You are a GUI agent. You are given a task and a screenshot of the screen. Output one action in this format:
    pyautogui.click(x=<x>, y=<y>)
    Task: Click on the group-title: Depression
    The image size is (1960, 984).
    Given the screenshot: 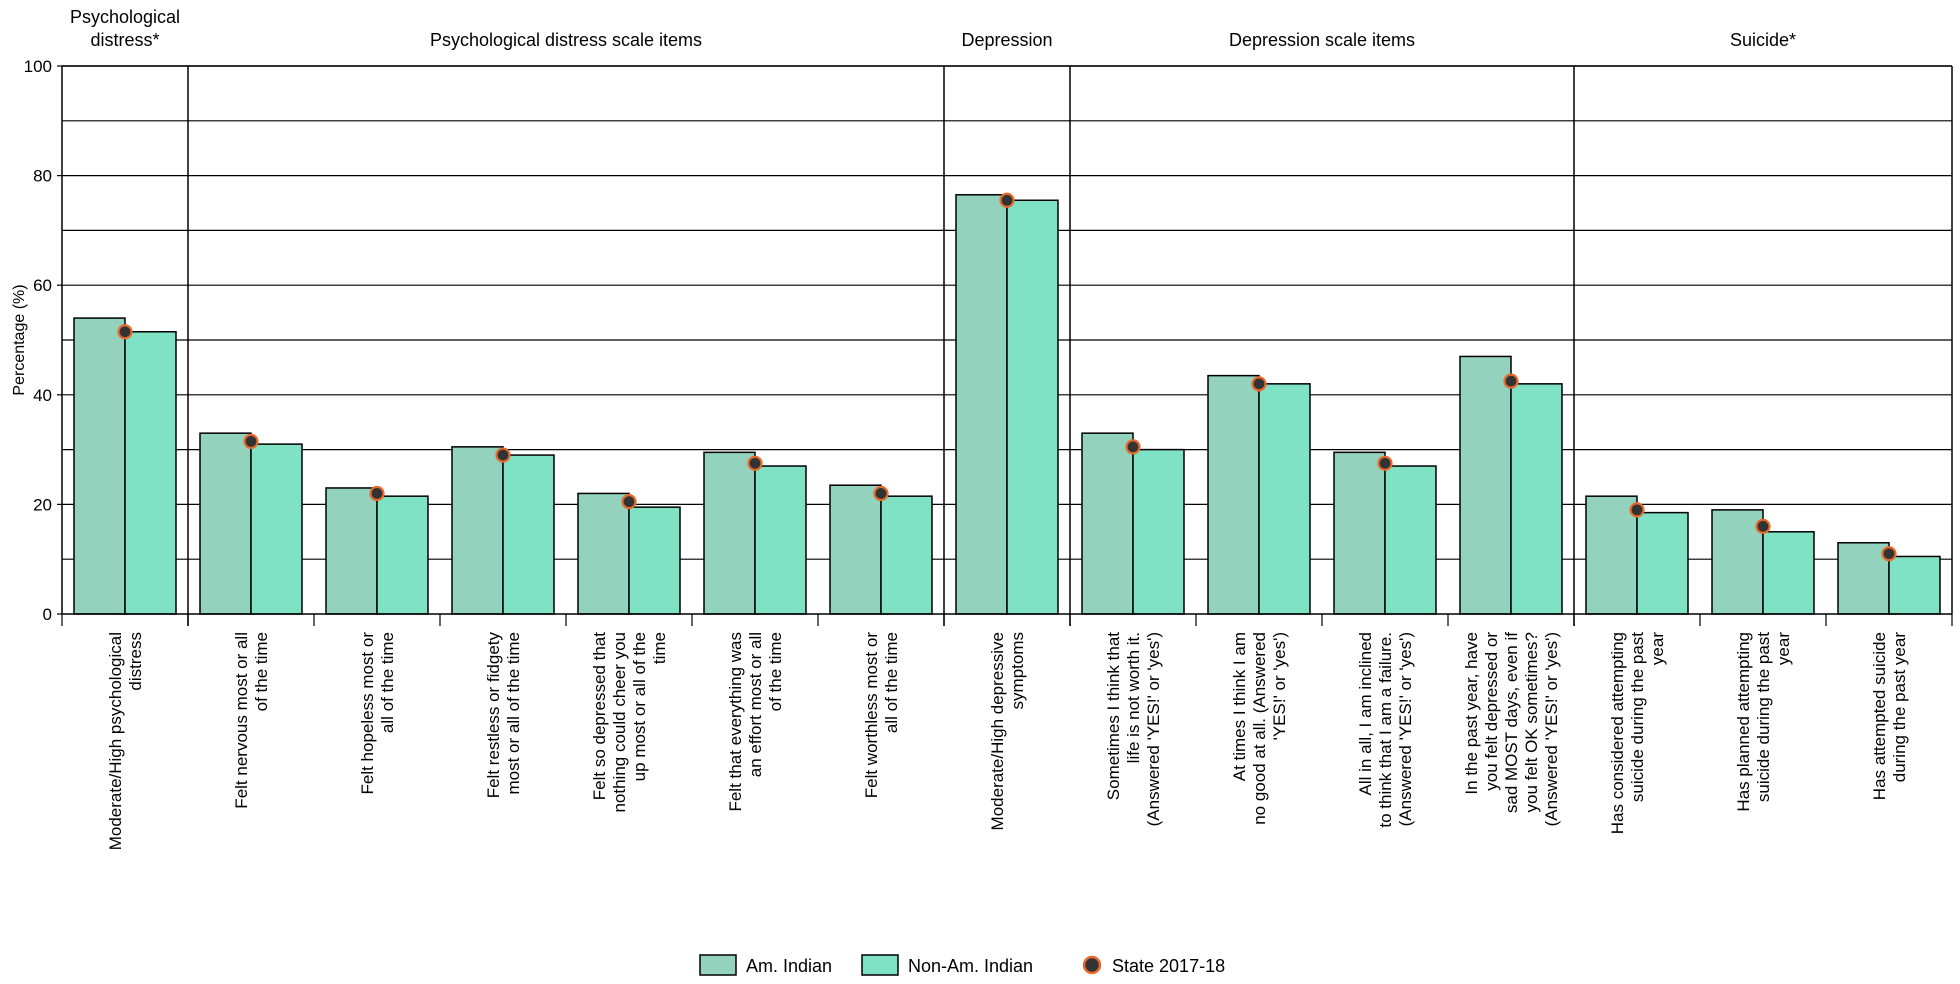 What is the action you would take?
    pyautogui.click(x=1006, y=40)
    